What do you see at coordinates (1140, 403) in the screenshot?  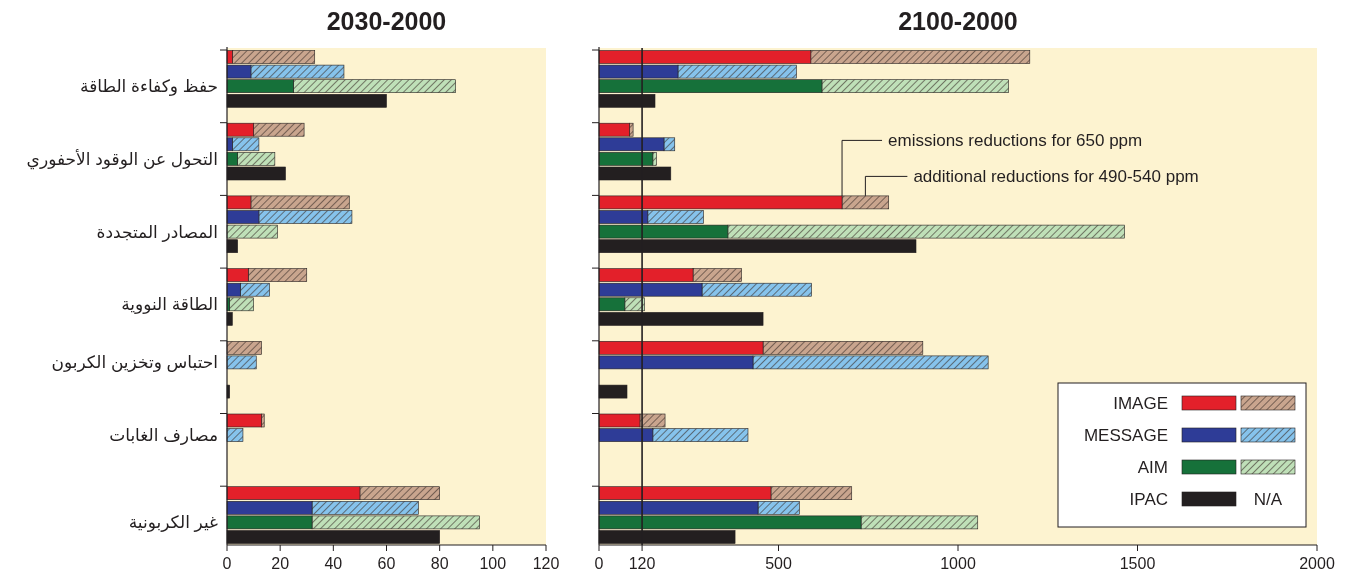 I see `legend-label: IMAGE` at bounding box center [1140, 403].